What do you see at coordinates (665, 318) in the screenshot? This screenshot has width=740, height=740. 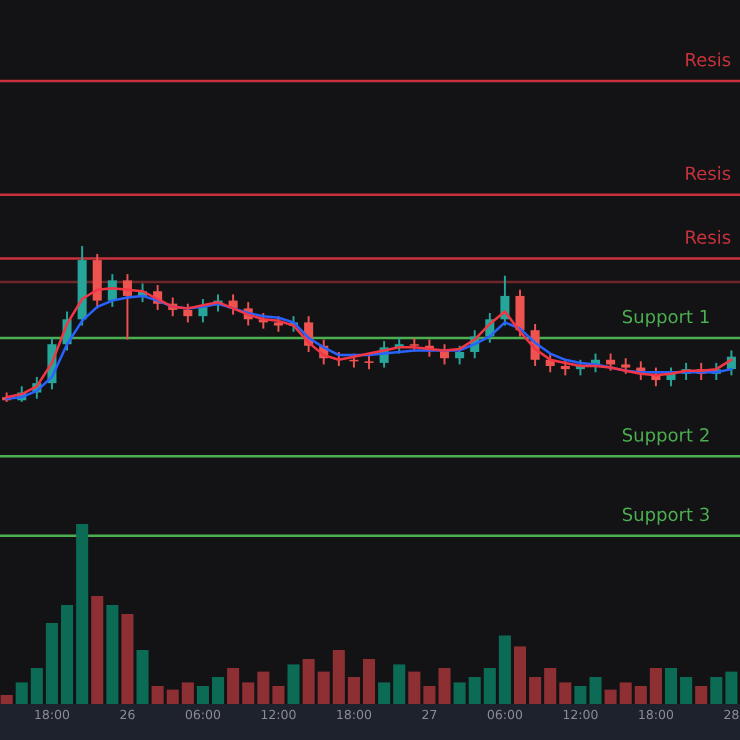 I see `ref-line-label: Support 1` at bounding box center [665, 318].